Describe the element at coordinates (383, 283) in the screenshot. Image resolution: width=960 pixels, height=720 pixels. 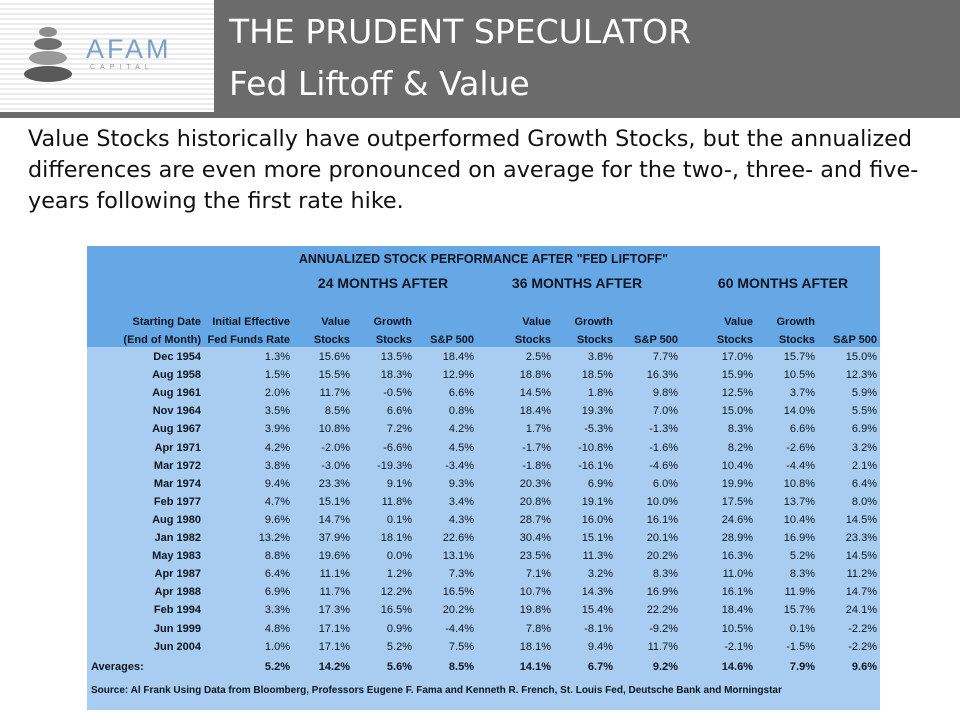
I see `period-header: 24 MONTHS AFTER` at that location.